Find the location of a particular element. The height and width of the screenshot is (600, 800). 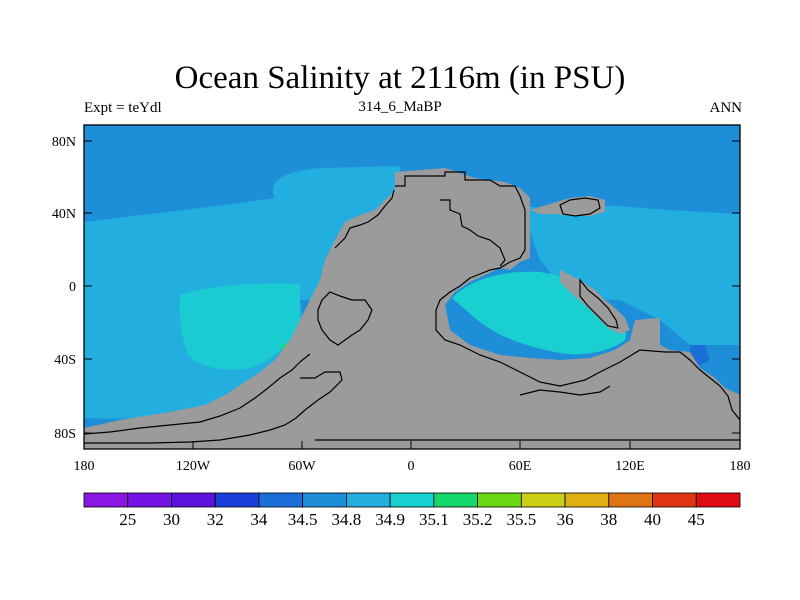

x-tick-label: 0 is located at coordinates (411, 466).